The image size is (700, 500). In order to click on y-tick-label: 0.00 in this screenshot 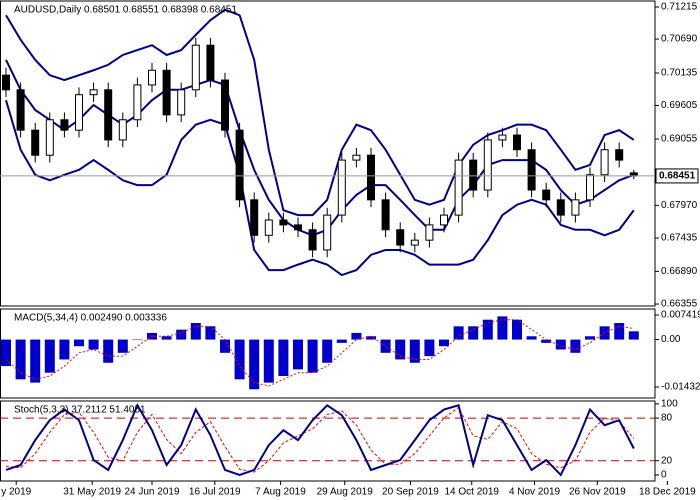, I will do `click(671, 339)`.